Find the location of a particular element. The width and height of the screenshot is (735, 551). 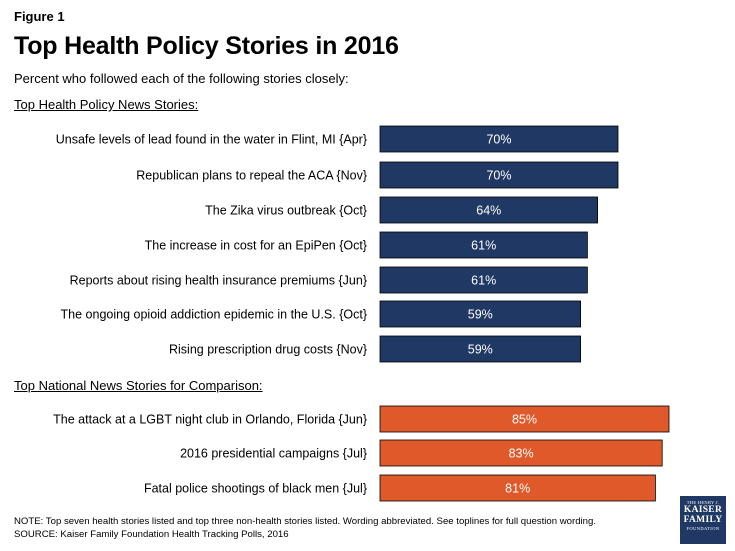

bar-value-label: 85% is located at coordinates (524, 420).